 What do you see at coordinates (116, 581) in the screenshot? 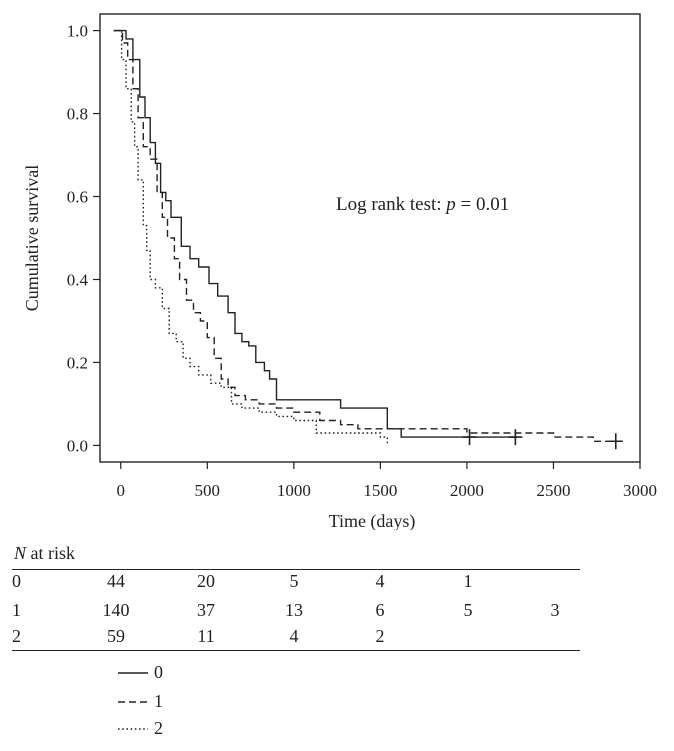
I see `risk-count: 44` at bounding box center [116, 581].